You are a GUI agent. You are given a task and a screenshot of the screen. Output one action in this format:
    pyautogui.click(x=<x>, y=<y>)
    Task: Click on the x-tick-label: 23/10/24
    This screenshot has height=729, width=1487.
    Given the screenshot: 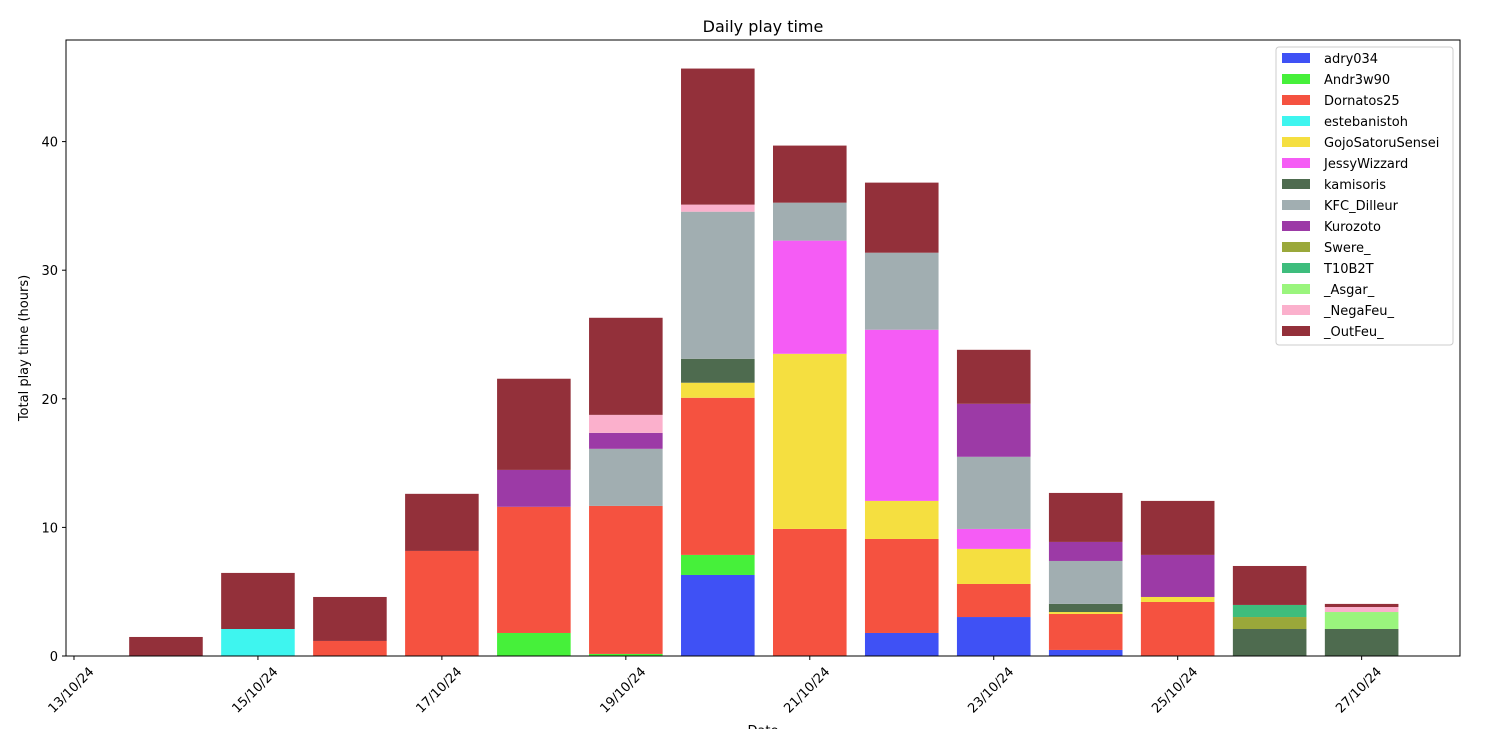 What is the action you would take?
    pyautogui.click(x=991, y=691)
    